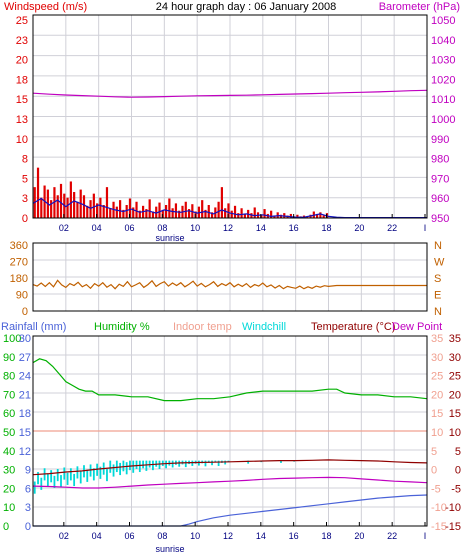 The image size is (463, 556). What do you see at coordinates (129, 536) in the screenshot?
I see `x-tick-label: 06` at bounding box center [129, 536].